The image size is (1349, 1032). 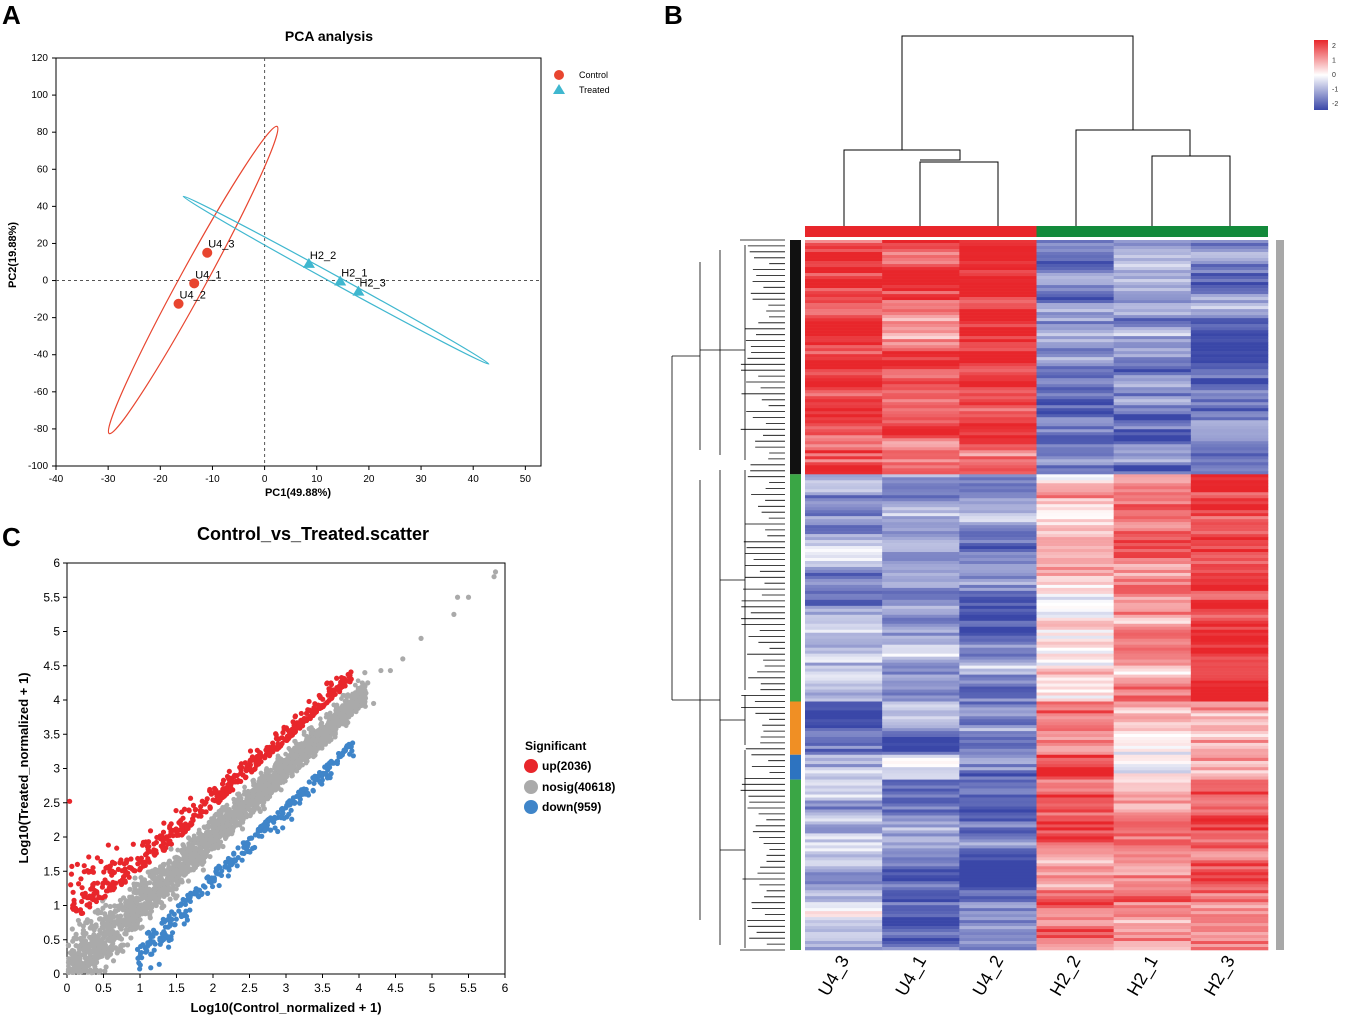 What do you see at coordinates (728, 595) in the screenshot?
I see `row-dendrogram-lines` at bounding box center [728, 595].